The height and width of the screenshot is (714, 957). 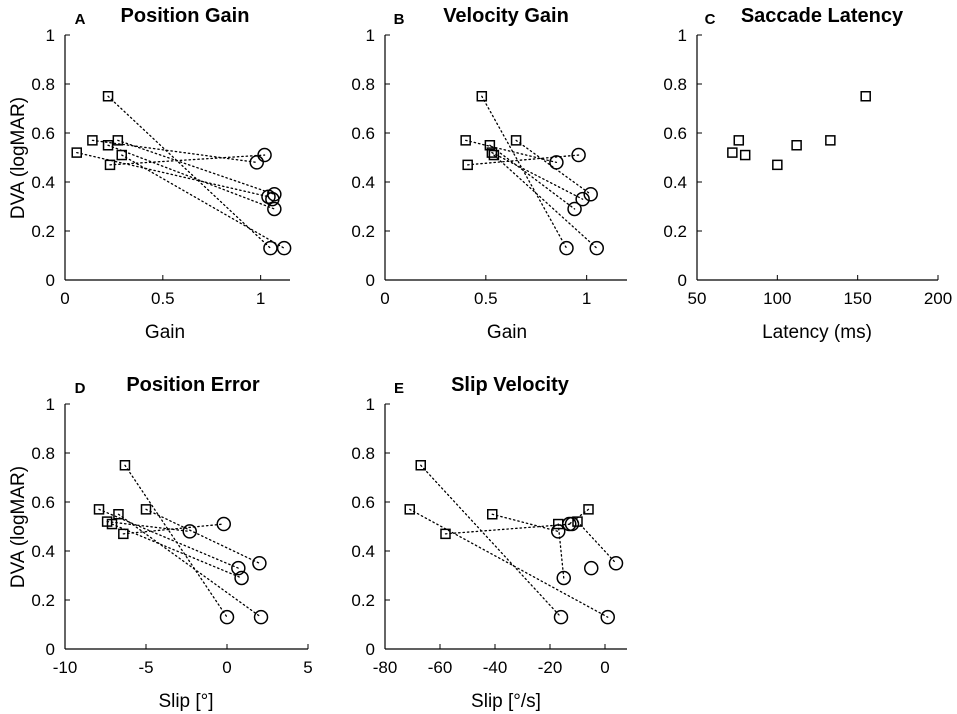 What do you see at coordinates (80, 19) in the screenshot?
I see `panel-letter: A` at bounding box center [80, 19].